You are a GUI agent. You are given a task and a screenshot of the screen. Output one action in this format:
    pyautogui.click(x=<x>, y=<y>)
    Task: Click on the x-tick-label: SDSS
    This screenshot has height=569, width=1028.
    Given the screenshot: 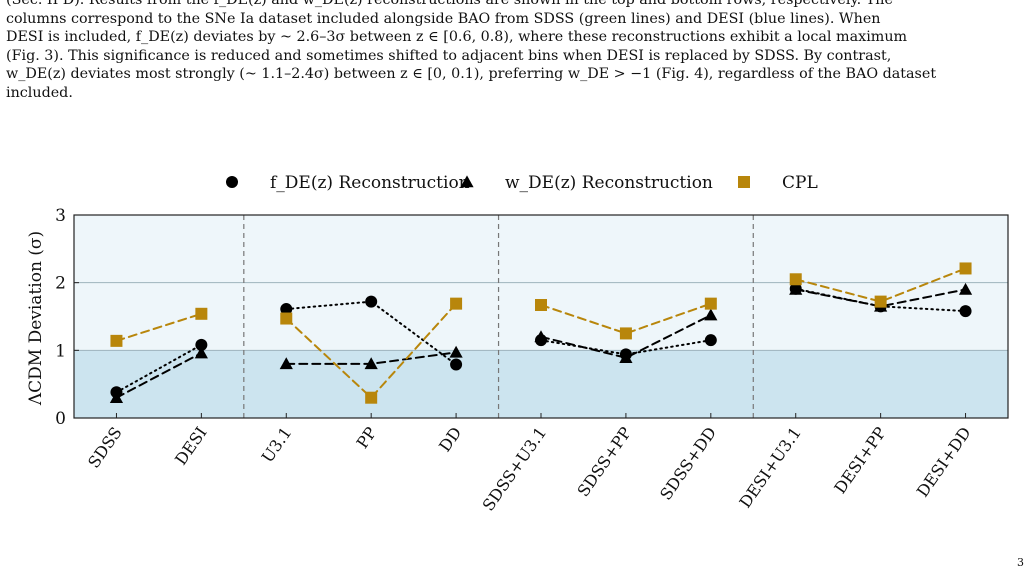 What is the action you would take?
    pyautogui.click(x=105, y=447)
    